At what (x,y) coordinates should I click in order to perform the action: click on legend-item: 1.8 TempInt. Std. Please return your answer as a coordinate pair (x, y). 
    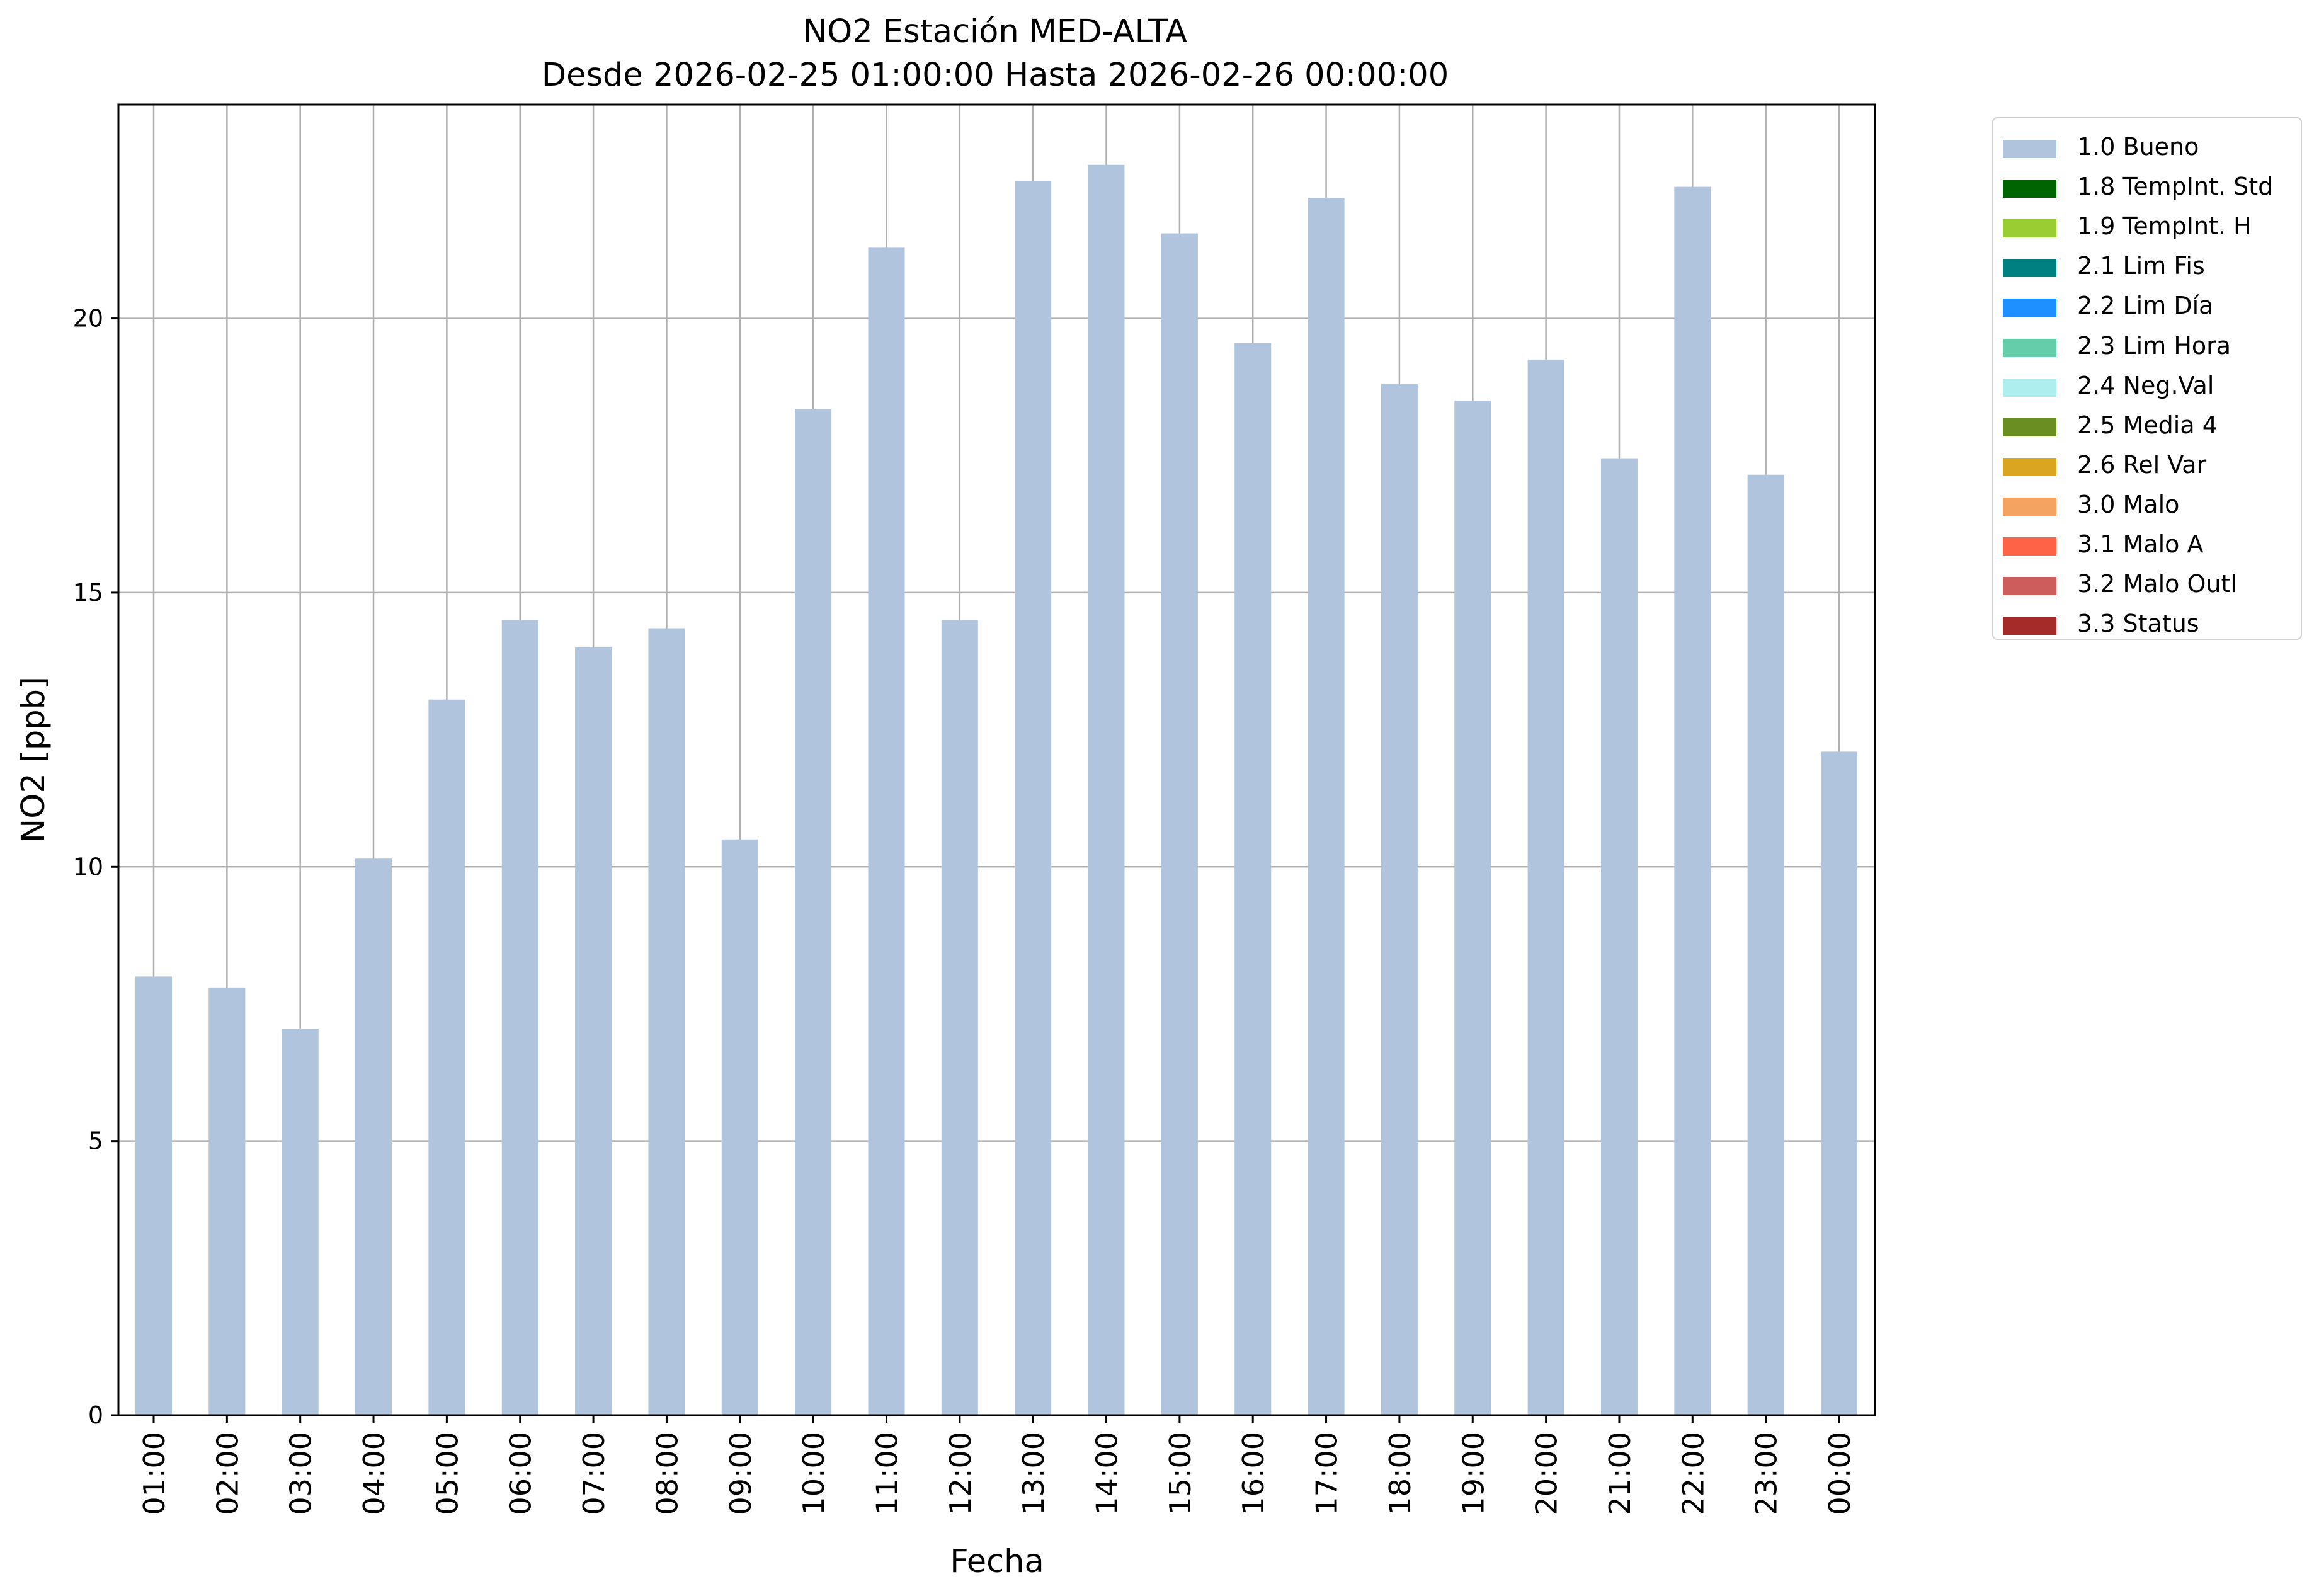
    Looking at the image, I should click on (2147, 187).